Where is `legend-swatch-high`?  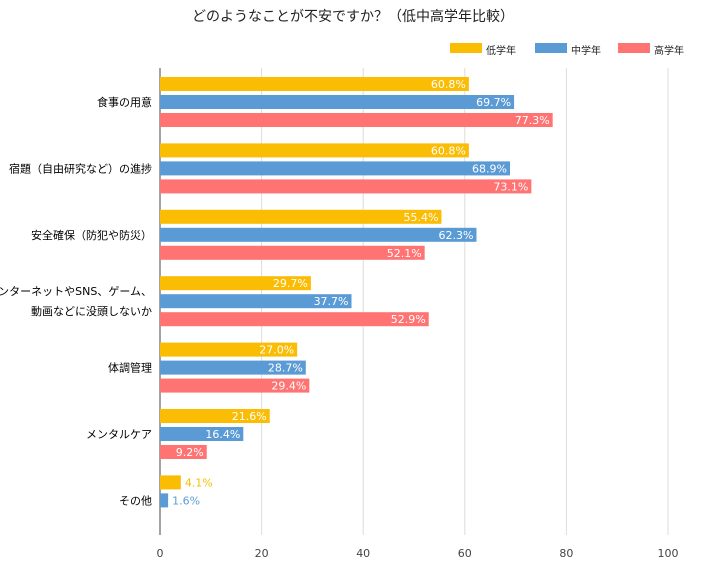
legend-swatch-high is located at coordinates (634, 48).